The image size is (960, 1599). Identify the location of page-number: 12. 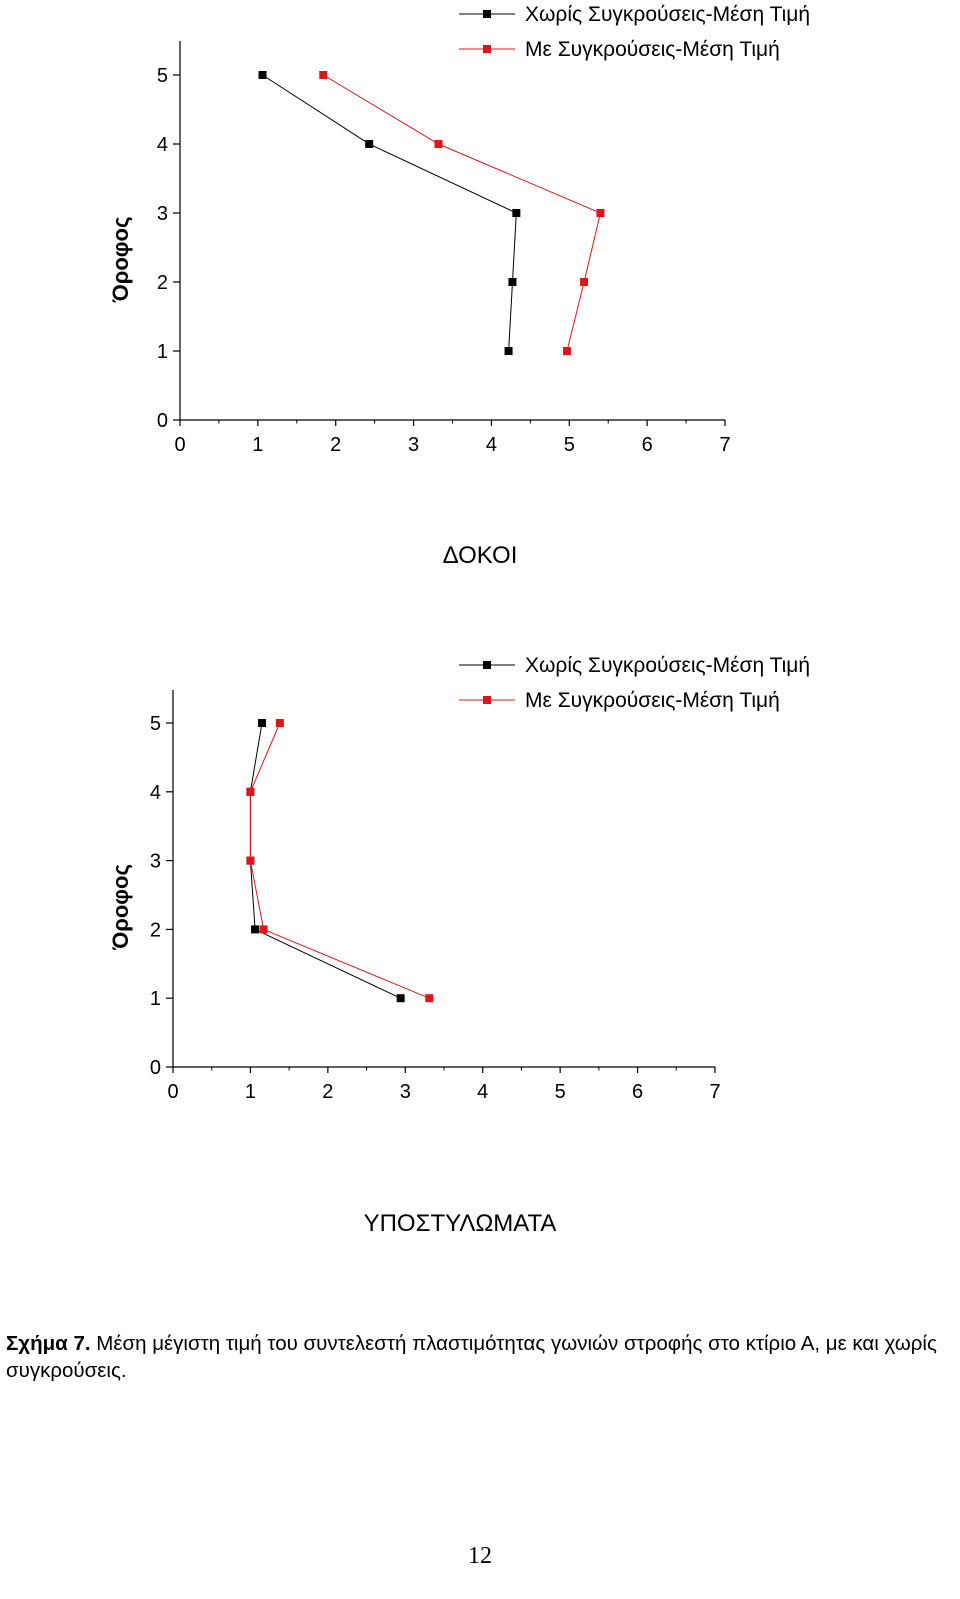
(480, 1556).